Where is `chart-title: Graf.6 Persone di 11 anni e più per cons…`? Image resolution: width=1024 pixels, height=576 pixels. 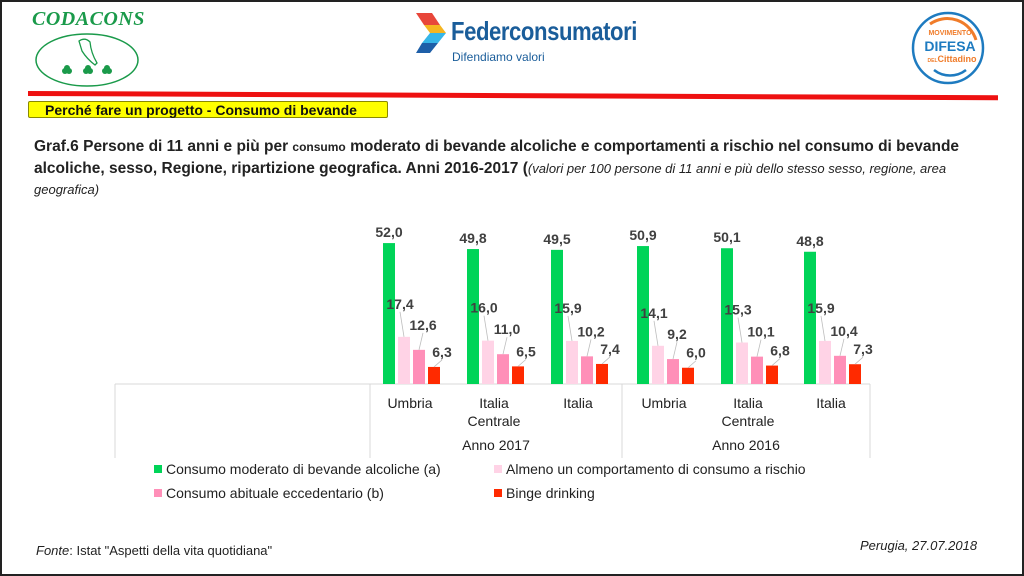 chart-title: Graf.6 Persone di 11 anni e più per cons… is located at coordinates (521, 168).